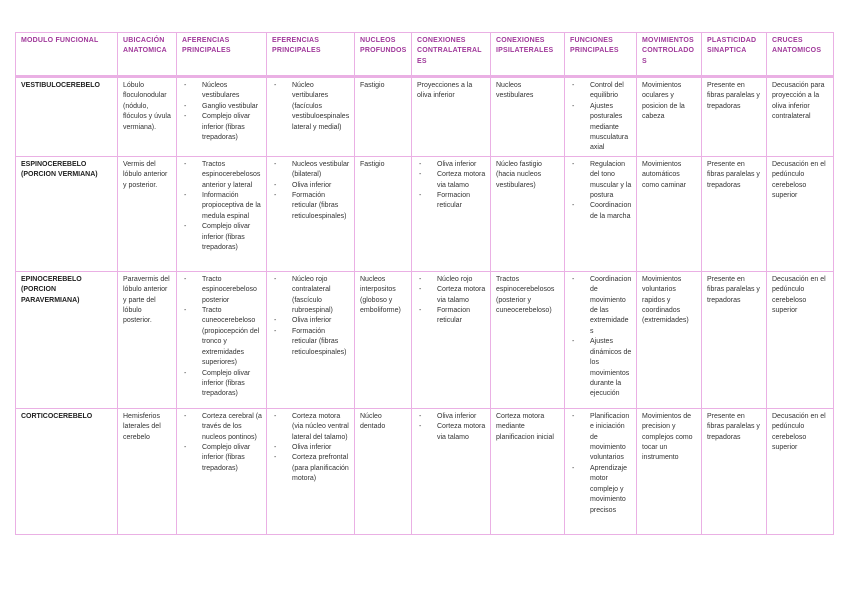  Describe the element at coordinates (222, 91) in the screenshot. I see `list-item: Núcleos vestibulares` at that location.